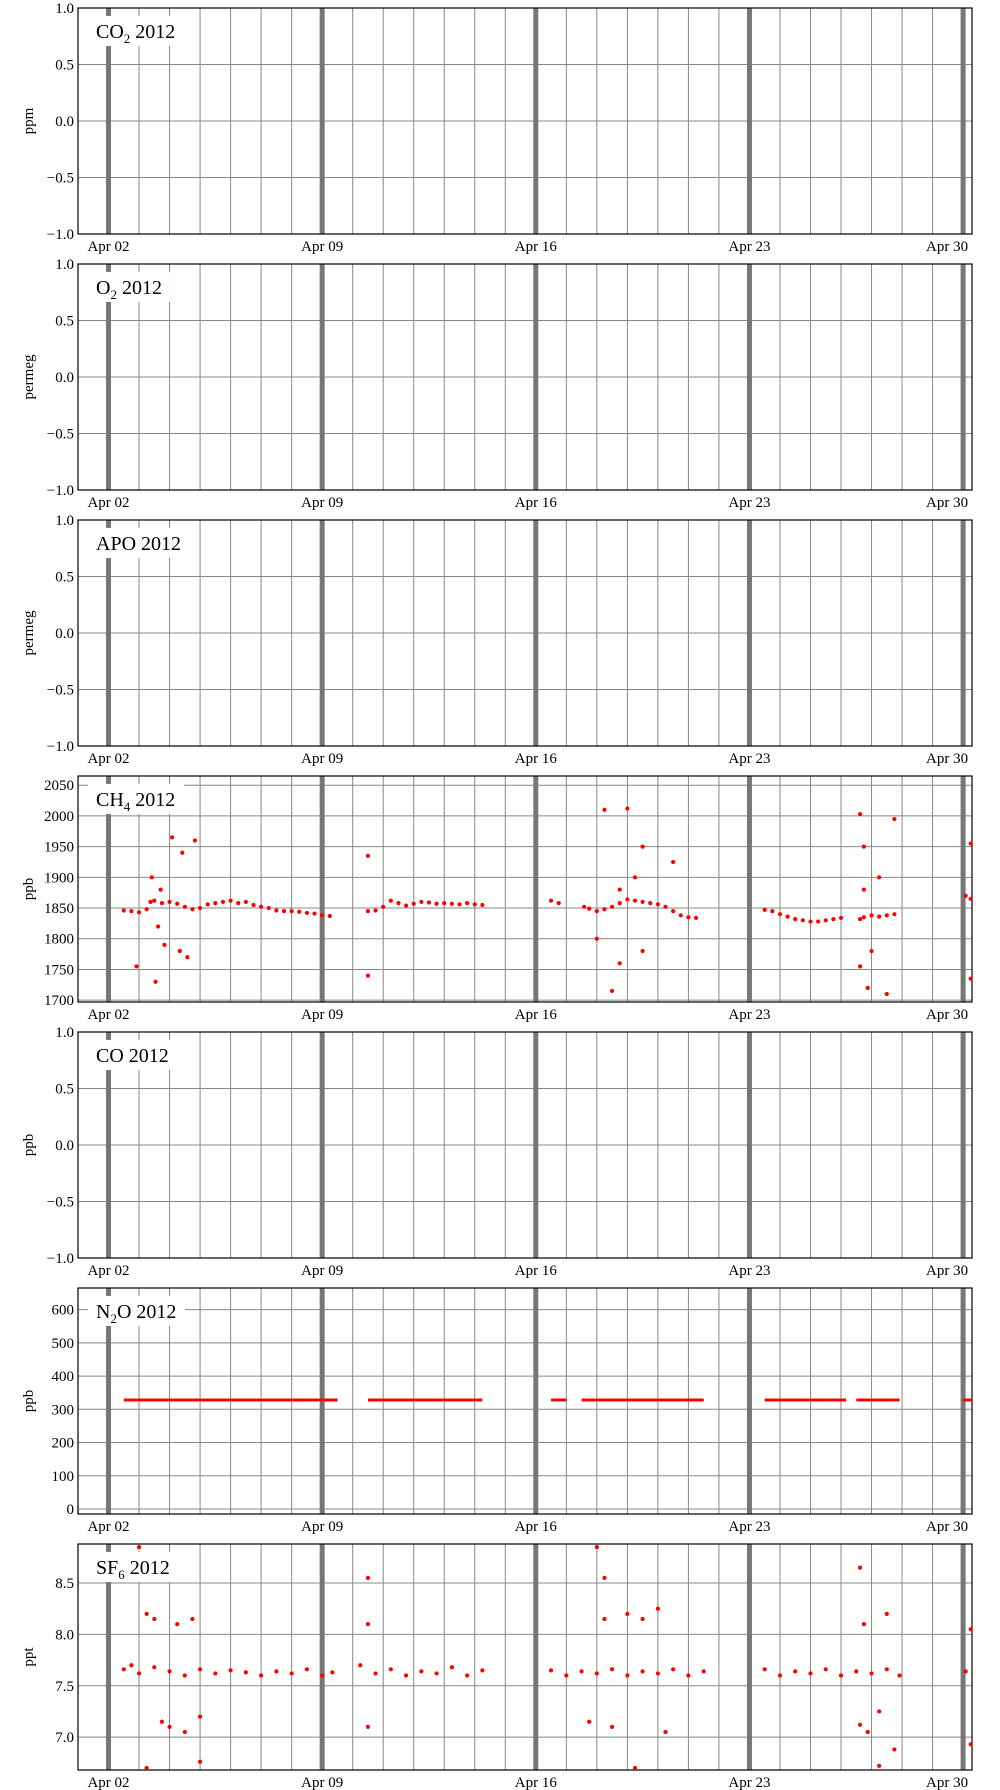  Describe the element at coordinates (59, 848) in the screenshot. I see `y-tick-label: 1950` at that location.